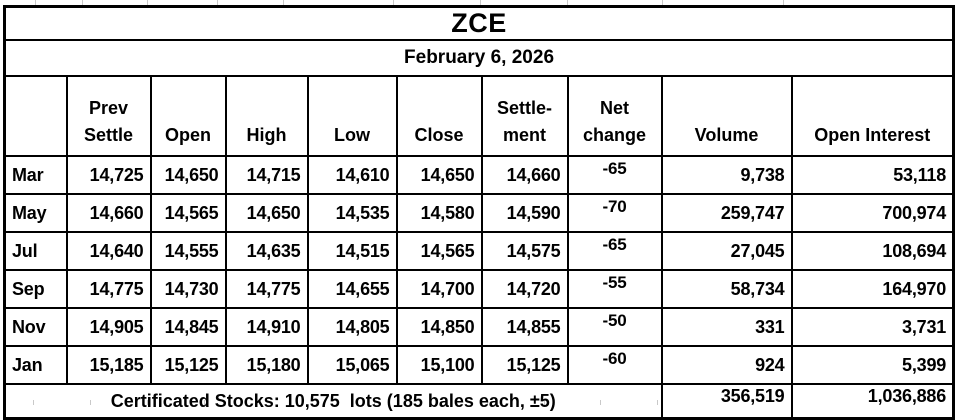  Describe the element at coordinates (188, 365) in the screenshot. I see `cell-open: 15,125` at that location.